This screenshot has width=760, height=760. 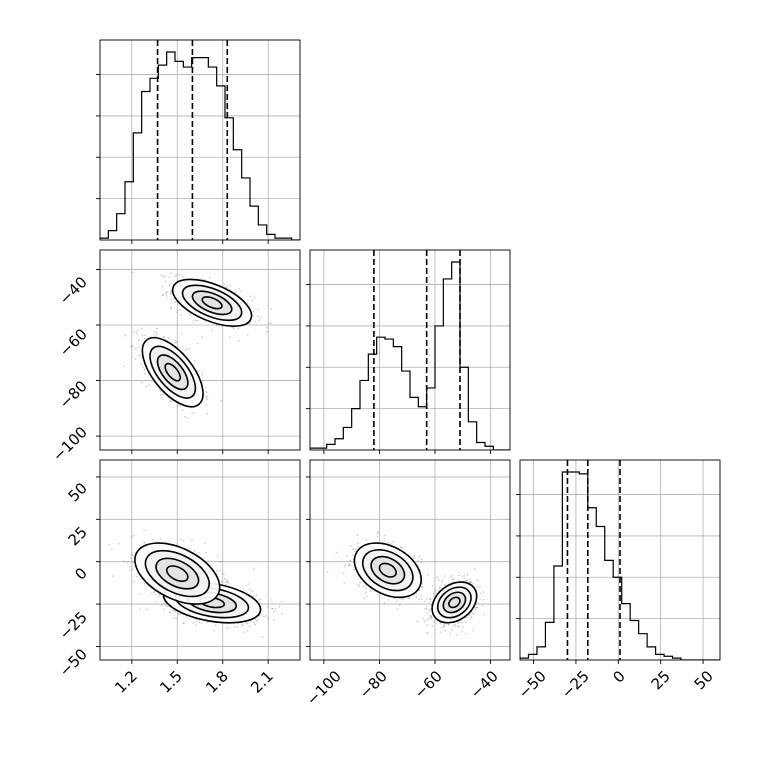 What do you see at coordinates (618, 676) in the screenshot?
I see `x-tick-label: 0` at bounding box center [618, 676].